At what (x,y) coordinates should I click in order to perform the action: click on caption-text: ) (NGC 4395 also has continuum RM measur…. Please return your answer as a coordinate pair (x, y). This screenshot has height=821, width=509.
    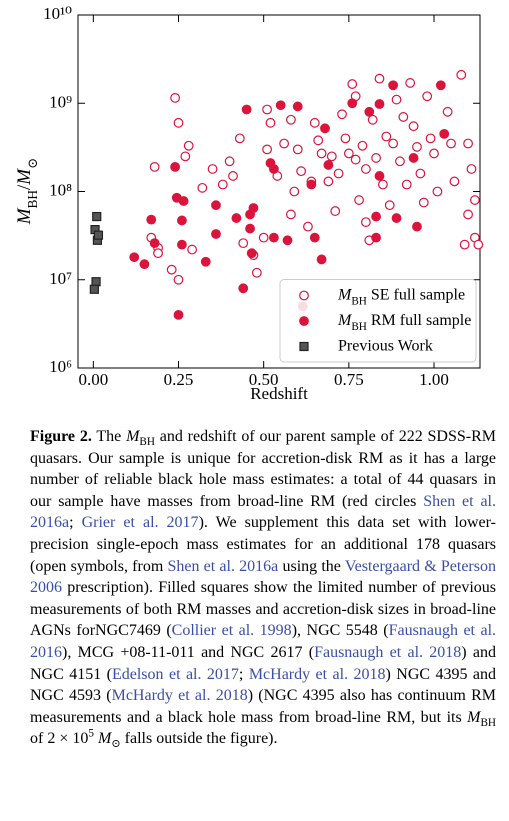
    Looking at the image, I should click on (263, 719).